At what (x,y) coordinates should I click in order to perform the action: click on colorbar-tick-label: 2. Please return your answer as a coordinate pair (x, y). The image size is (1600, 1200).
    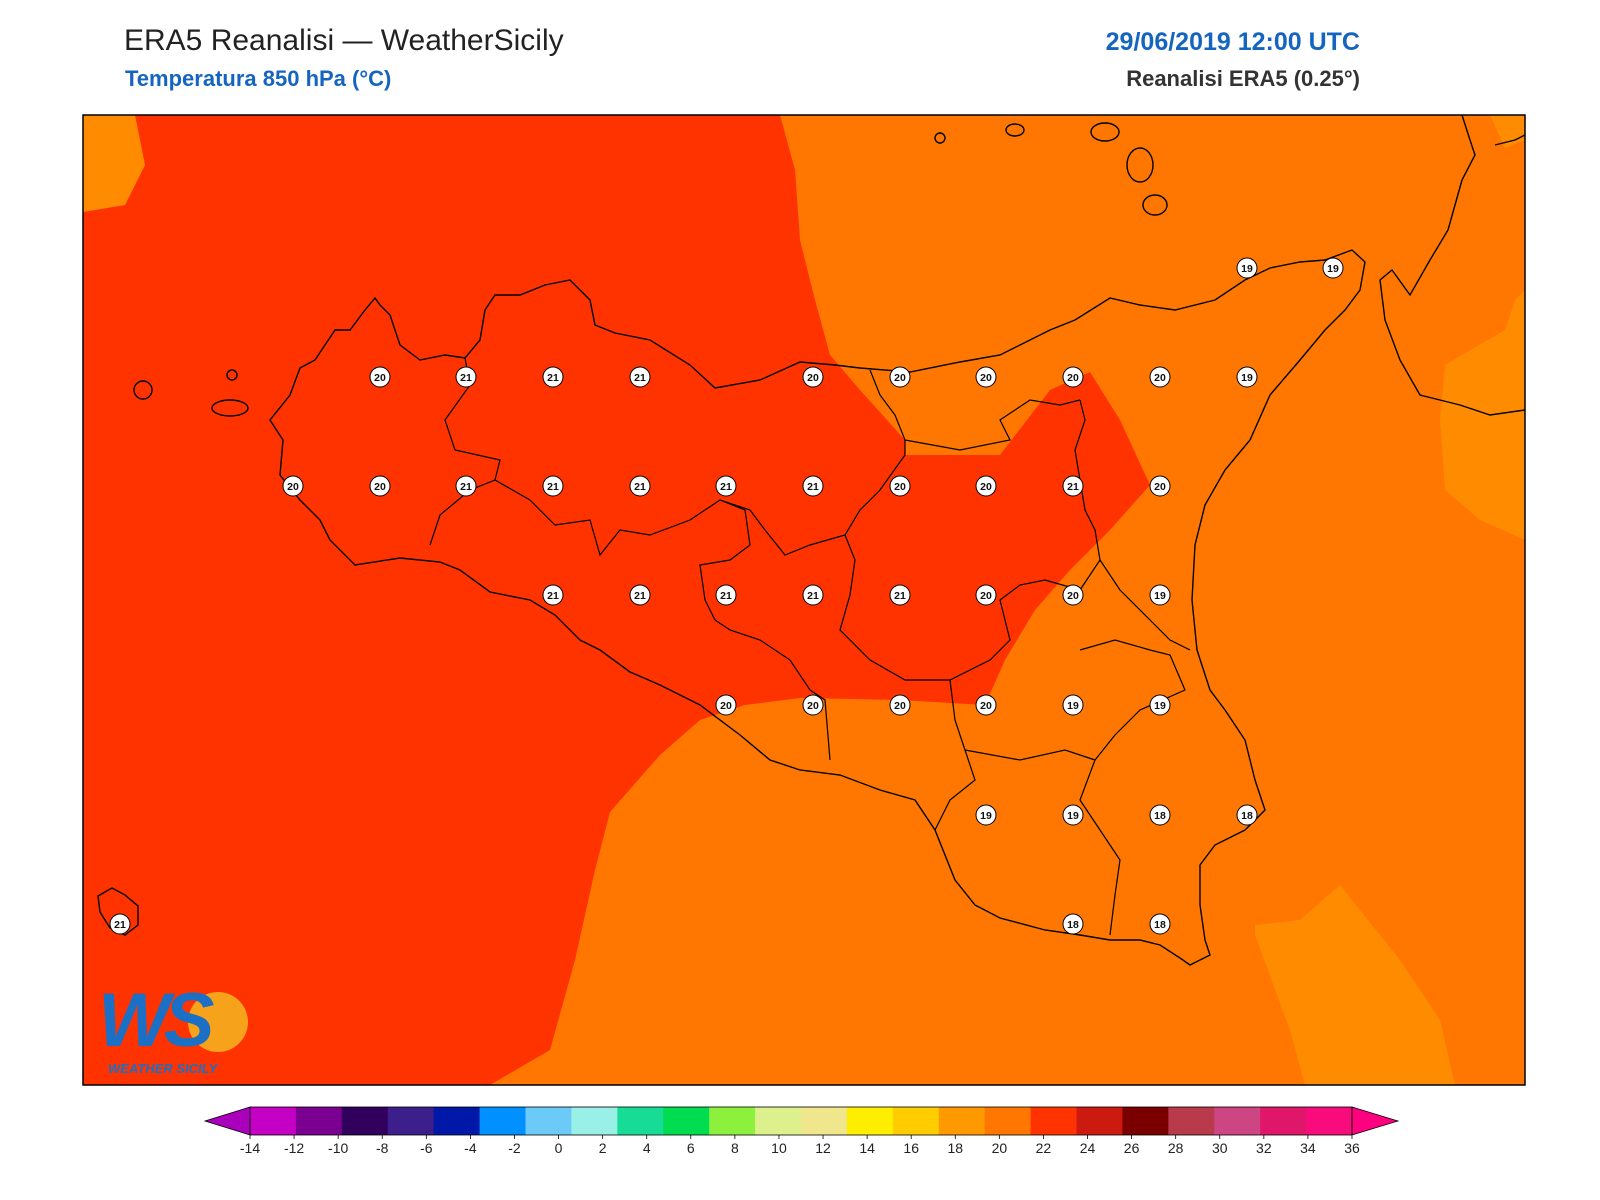
    Looking at the image, I should click on (603, 1148).